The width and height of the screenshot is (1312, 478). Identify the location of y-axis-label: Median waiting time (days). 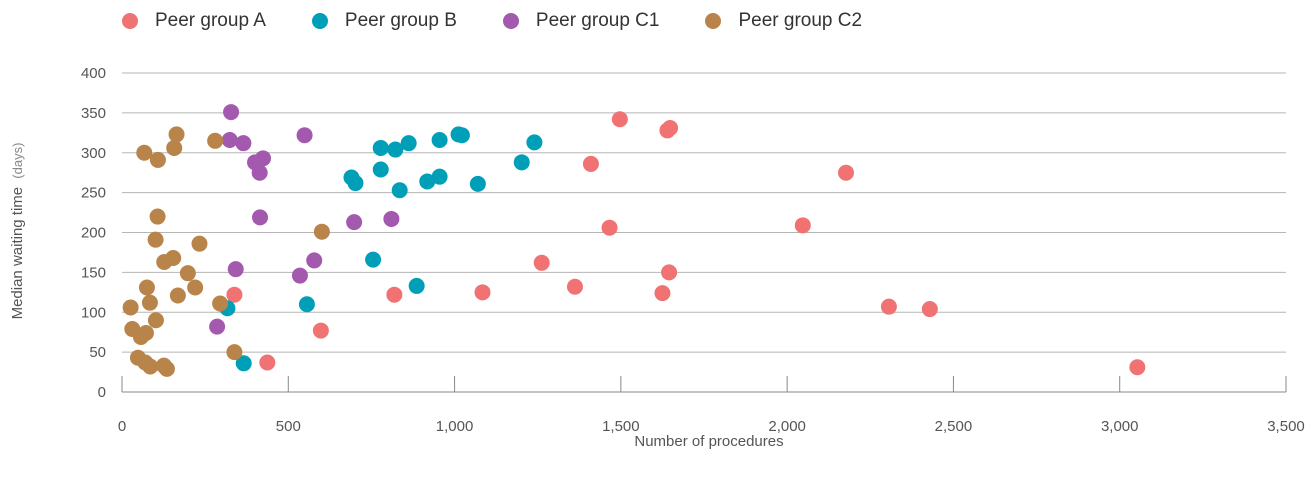
(17, 231).